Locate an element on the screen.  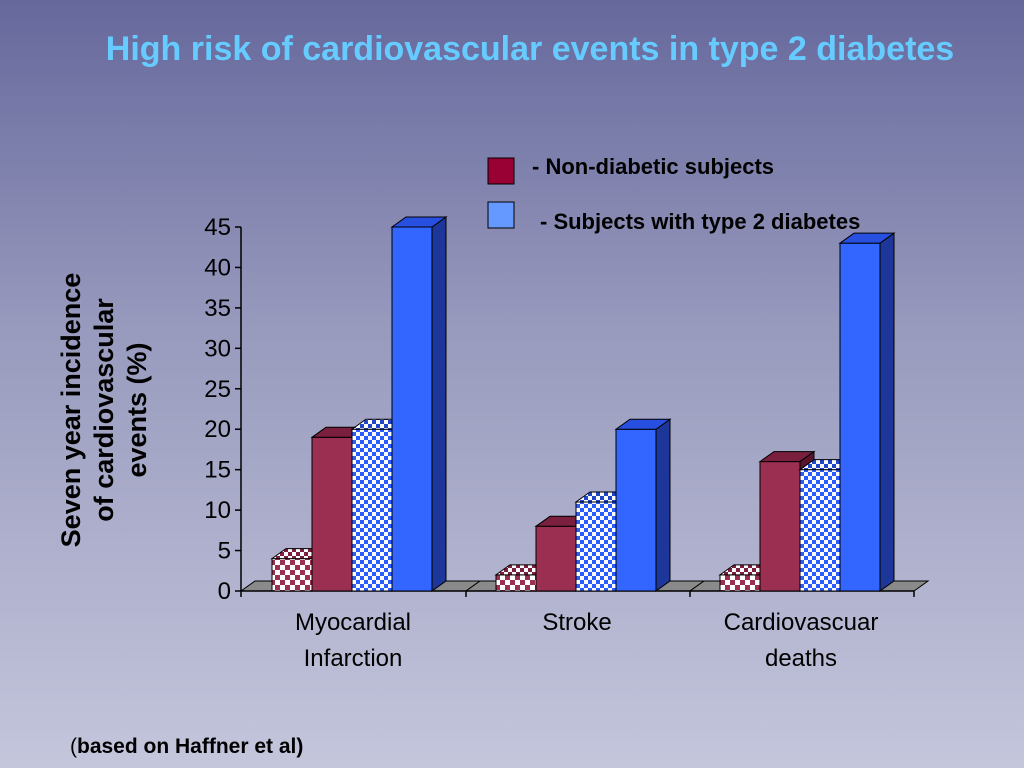
y-tick-label: 0 is located at coordinates (224, 591).